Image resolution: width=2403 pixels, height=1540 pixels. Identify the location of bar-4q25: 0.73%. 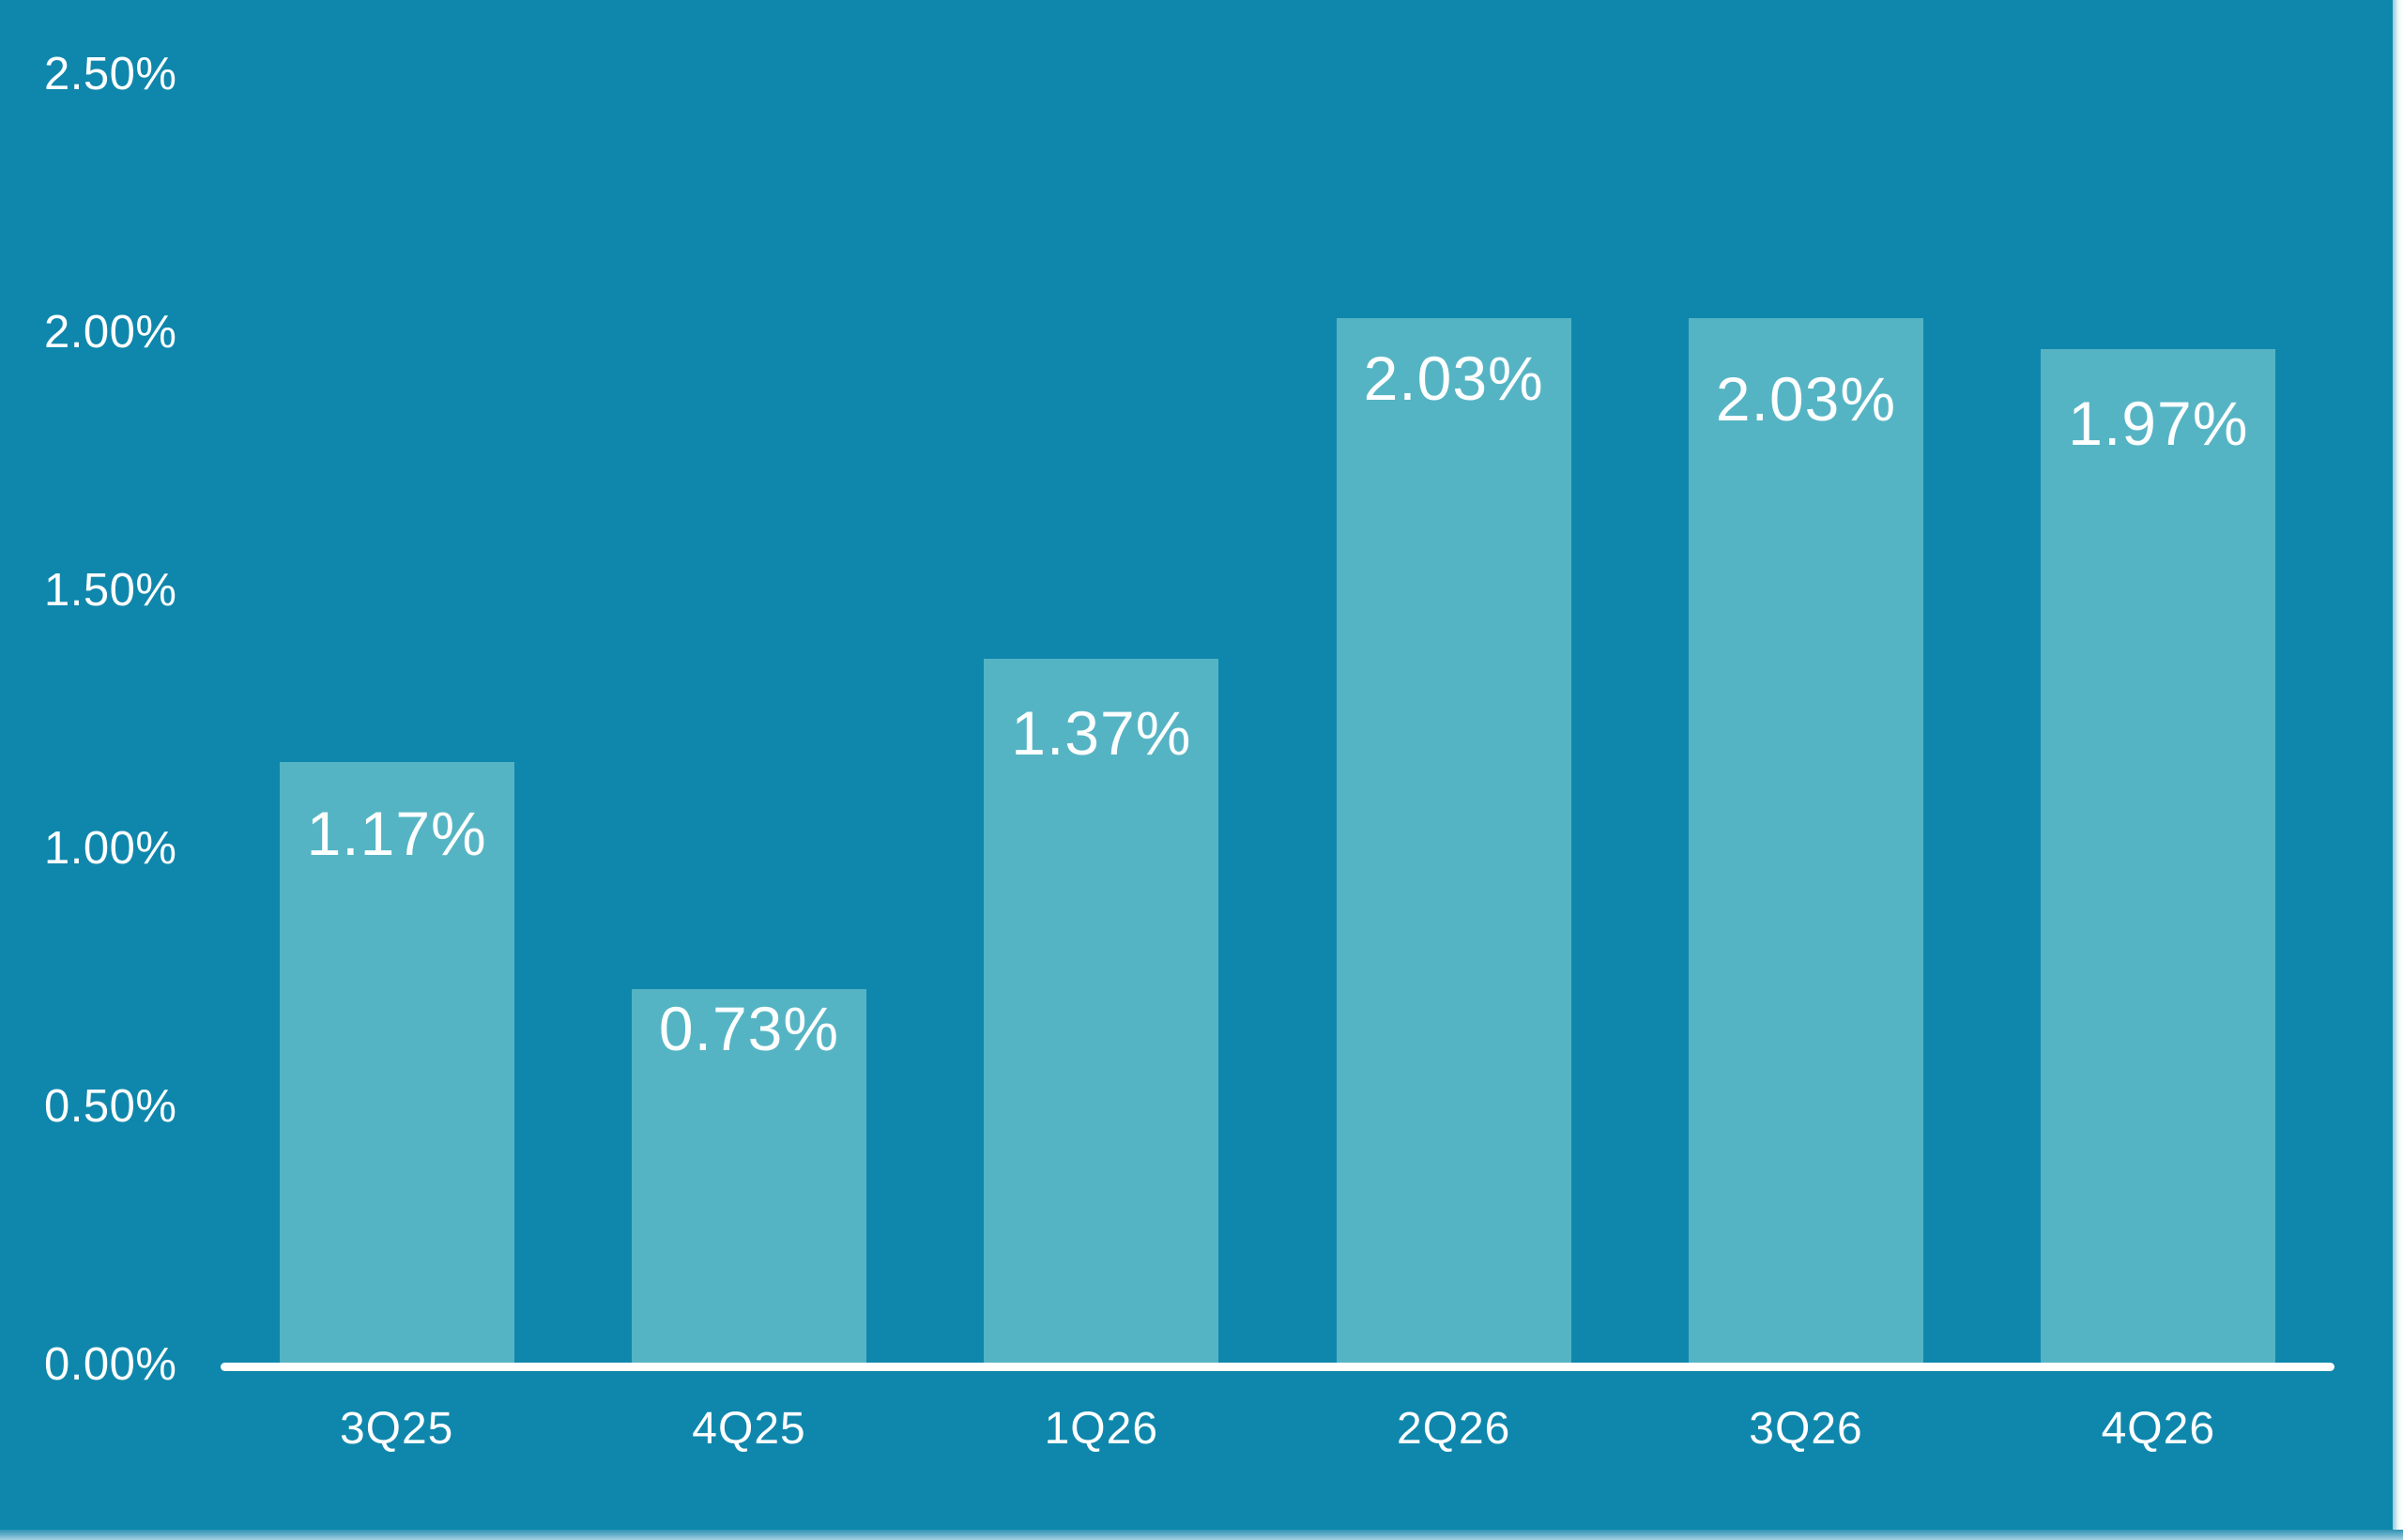
(749, 1176).